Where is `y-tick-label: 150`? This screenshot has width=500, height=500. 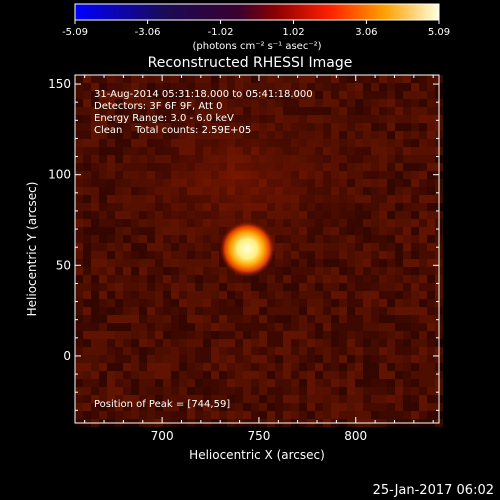 y-tick-label: 150 is located at coordinates (59, 84).